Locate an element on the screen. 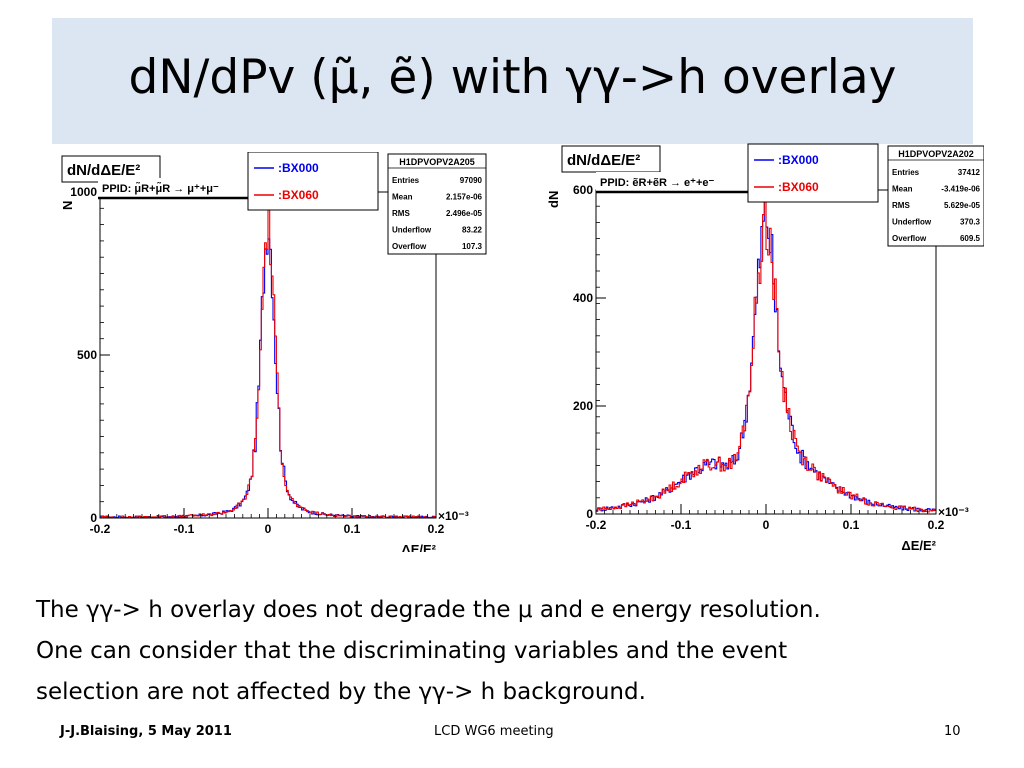 This screenshot has height=768, width=1024. y-tick-label: 200 is located at coordinates (583, 406).